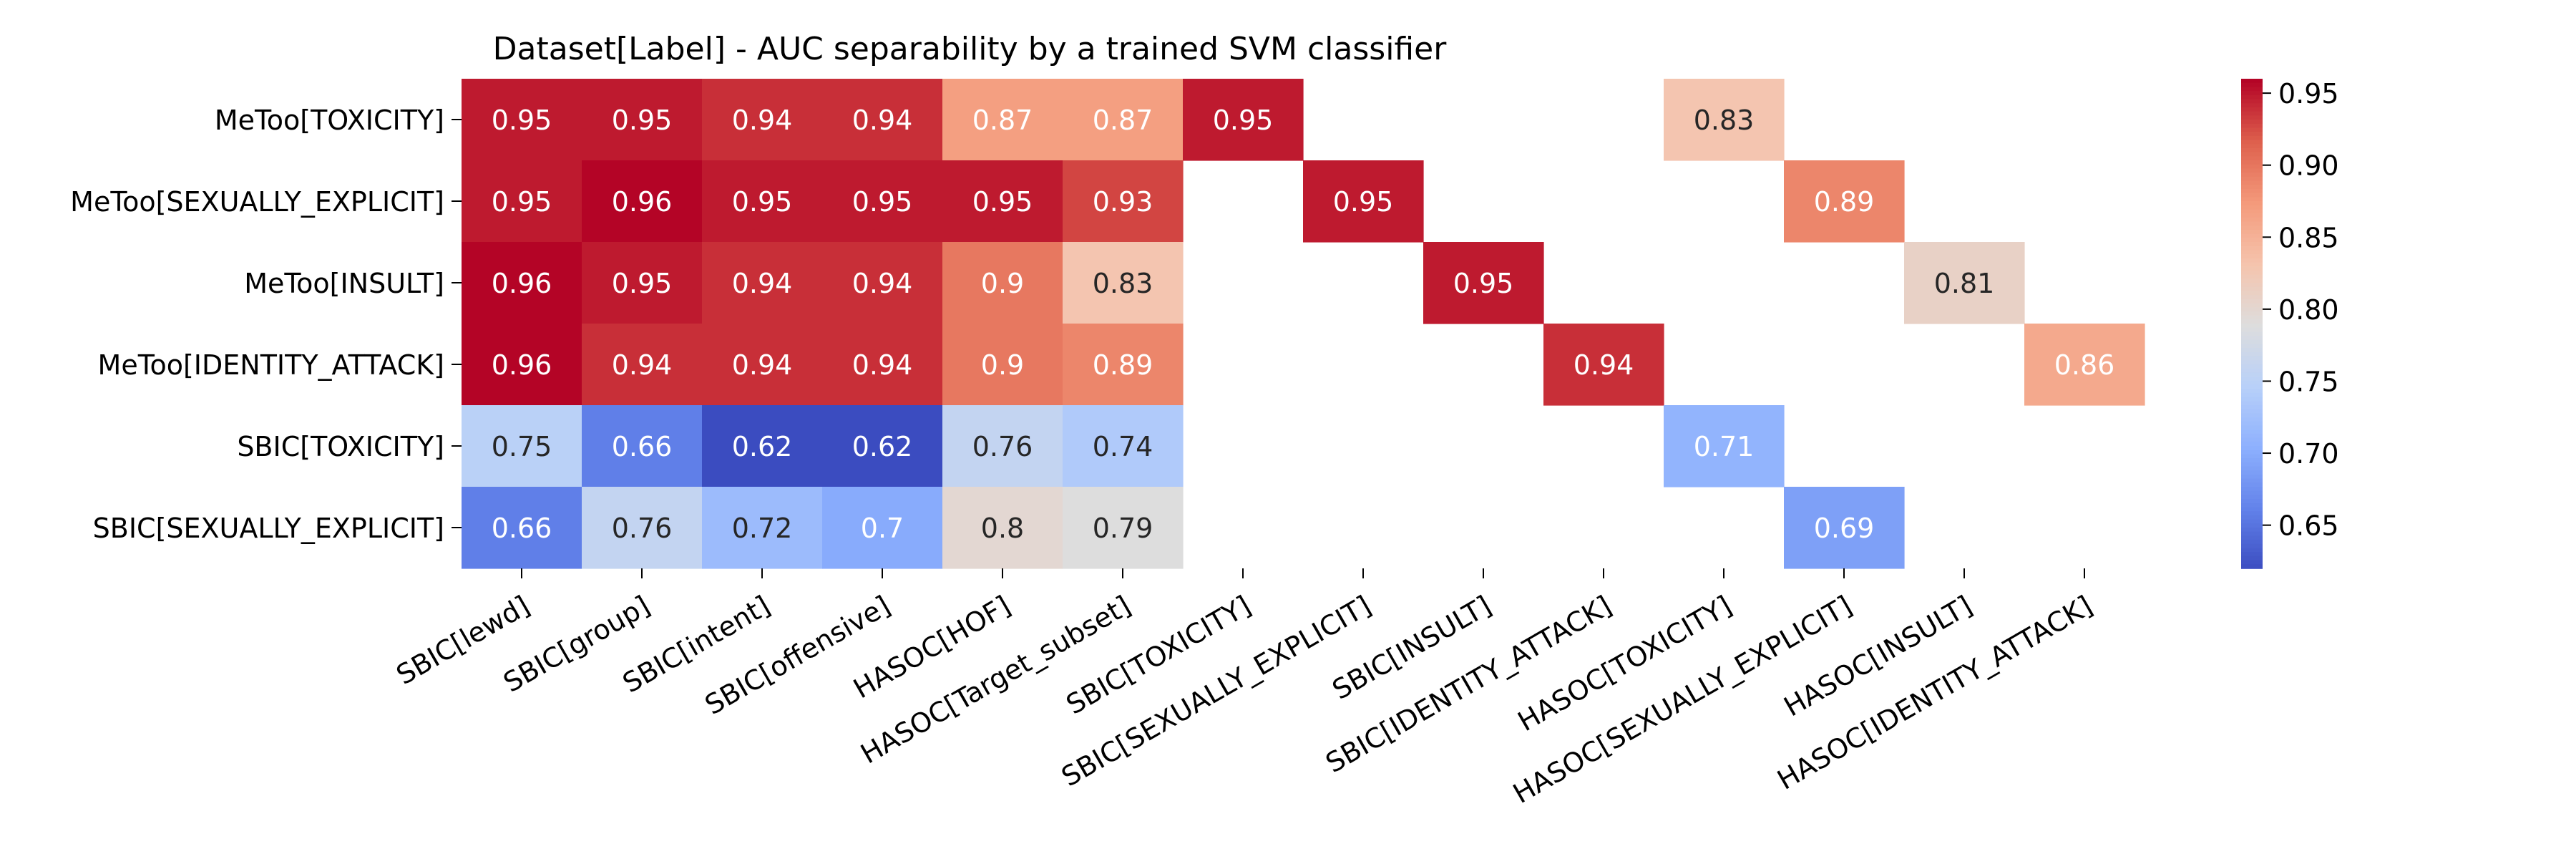 This screenshot has height=859, width=2576. I want to click on cell-value-label: 0.76, so click(642, 528).